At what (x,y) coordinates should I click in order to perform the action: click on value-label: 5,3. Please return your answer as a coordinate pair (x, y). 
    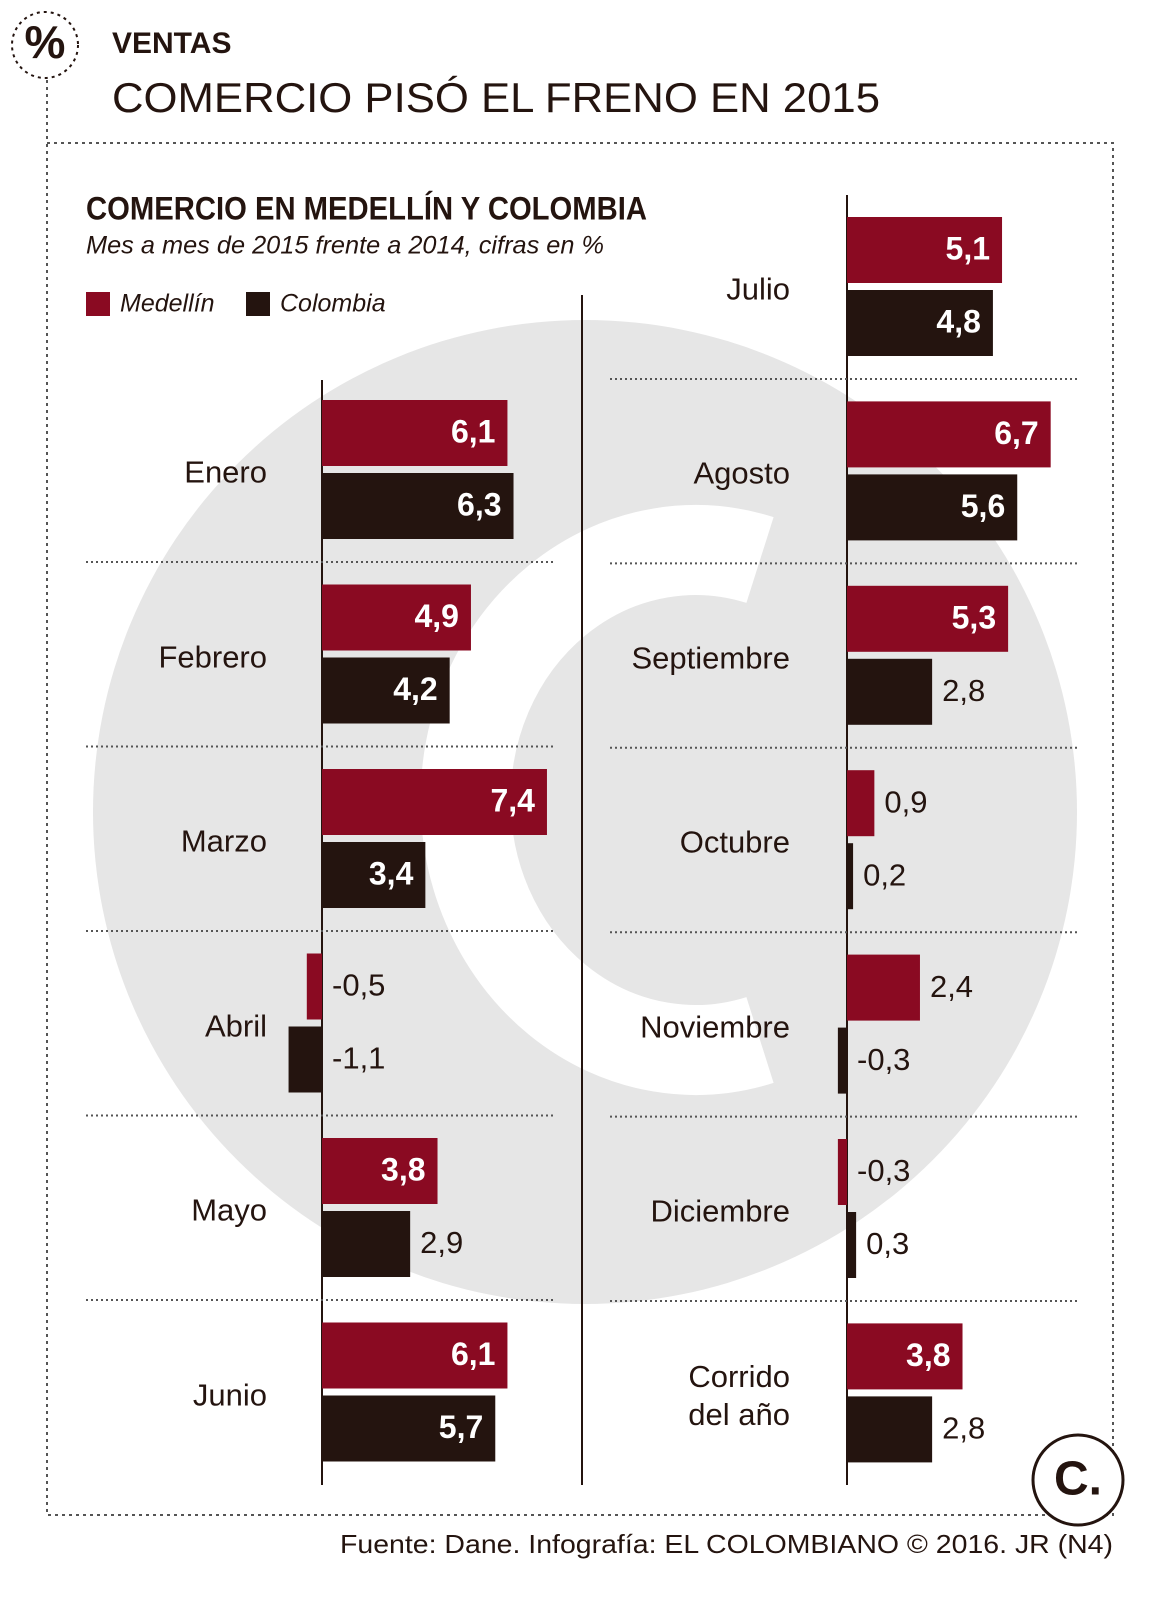
    Looking at the image, I should click on (974, 617).